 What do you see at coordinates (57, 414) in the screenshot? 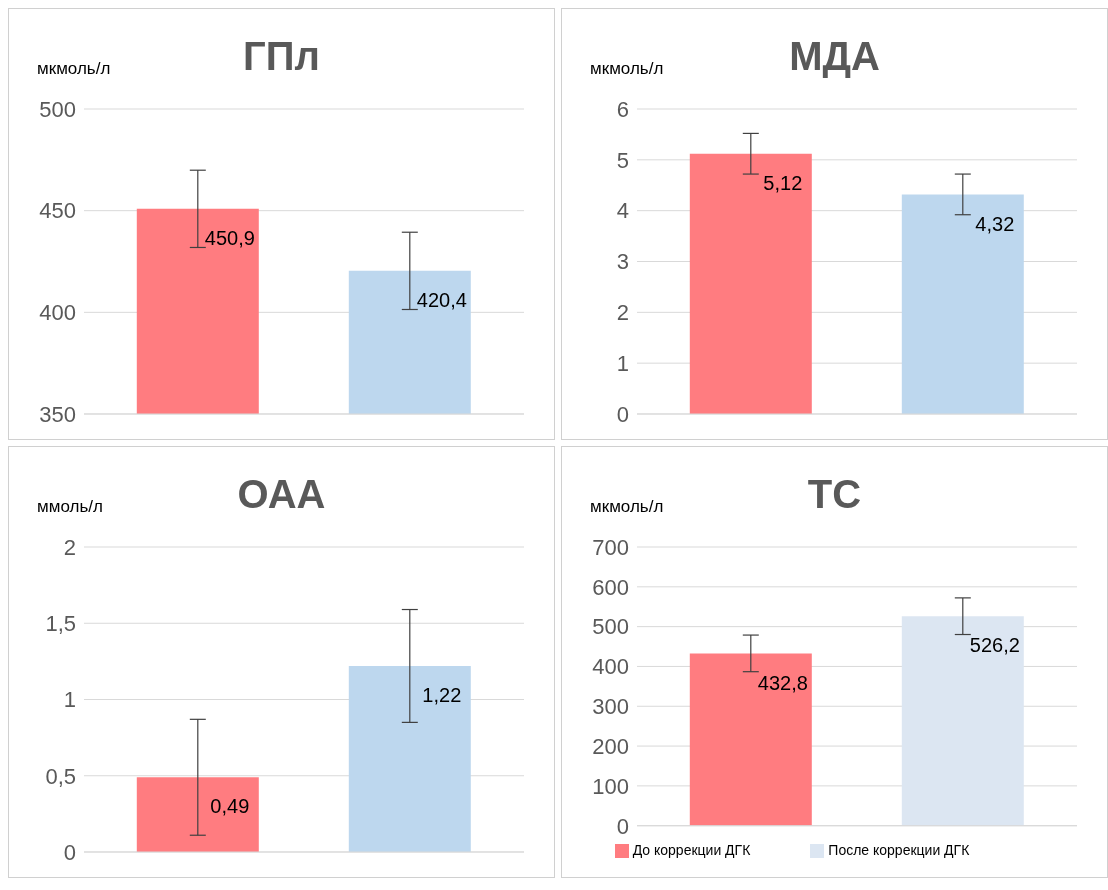
I see `y-tick-label: 350` at bounding box center [57, 414].